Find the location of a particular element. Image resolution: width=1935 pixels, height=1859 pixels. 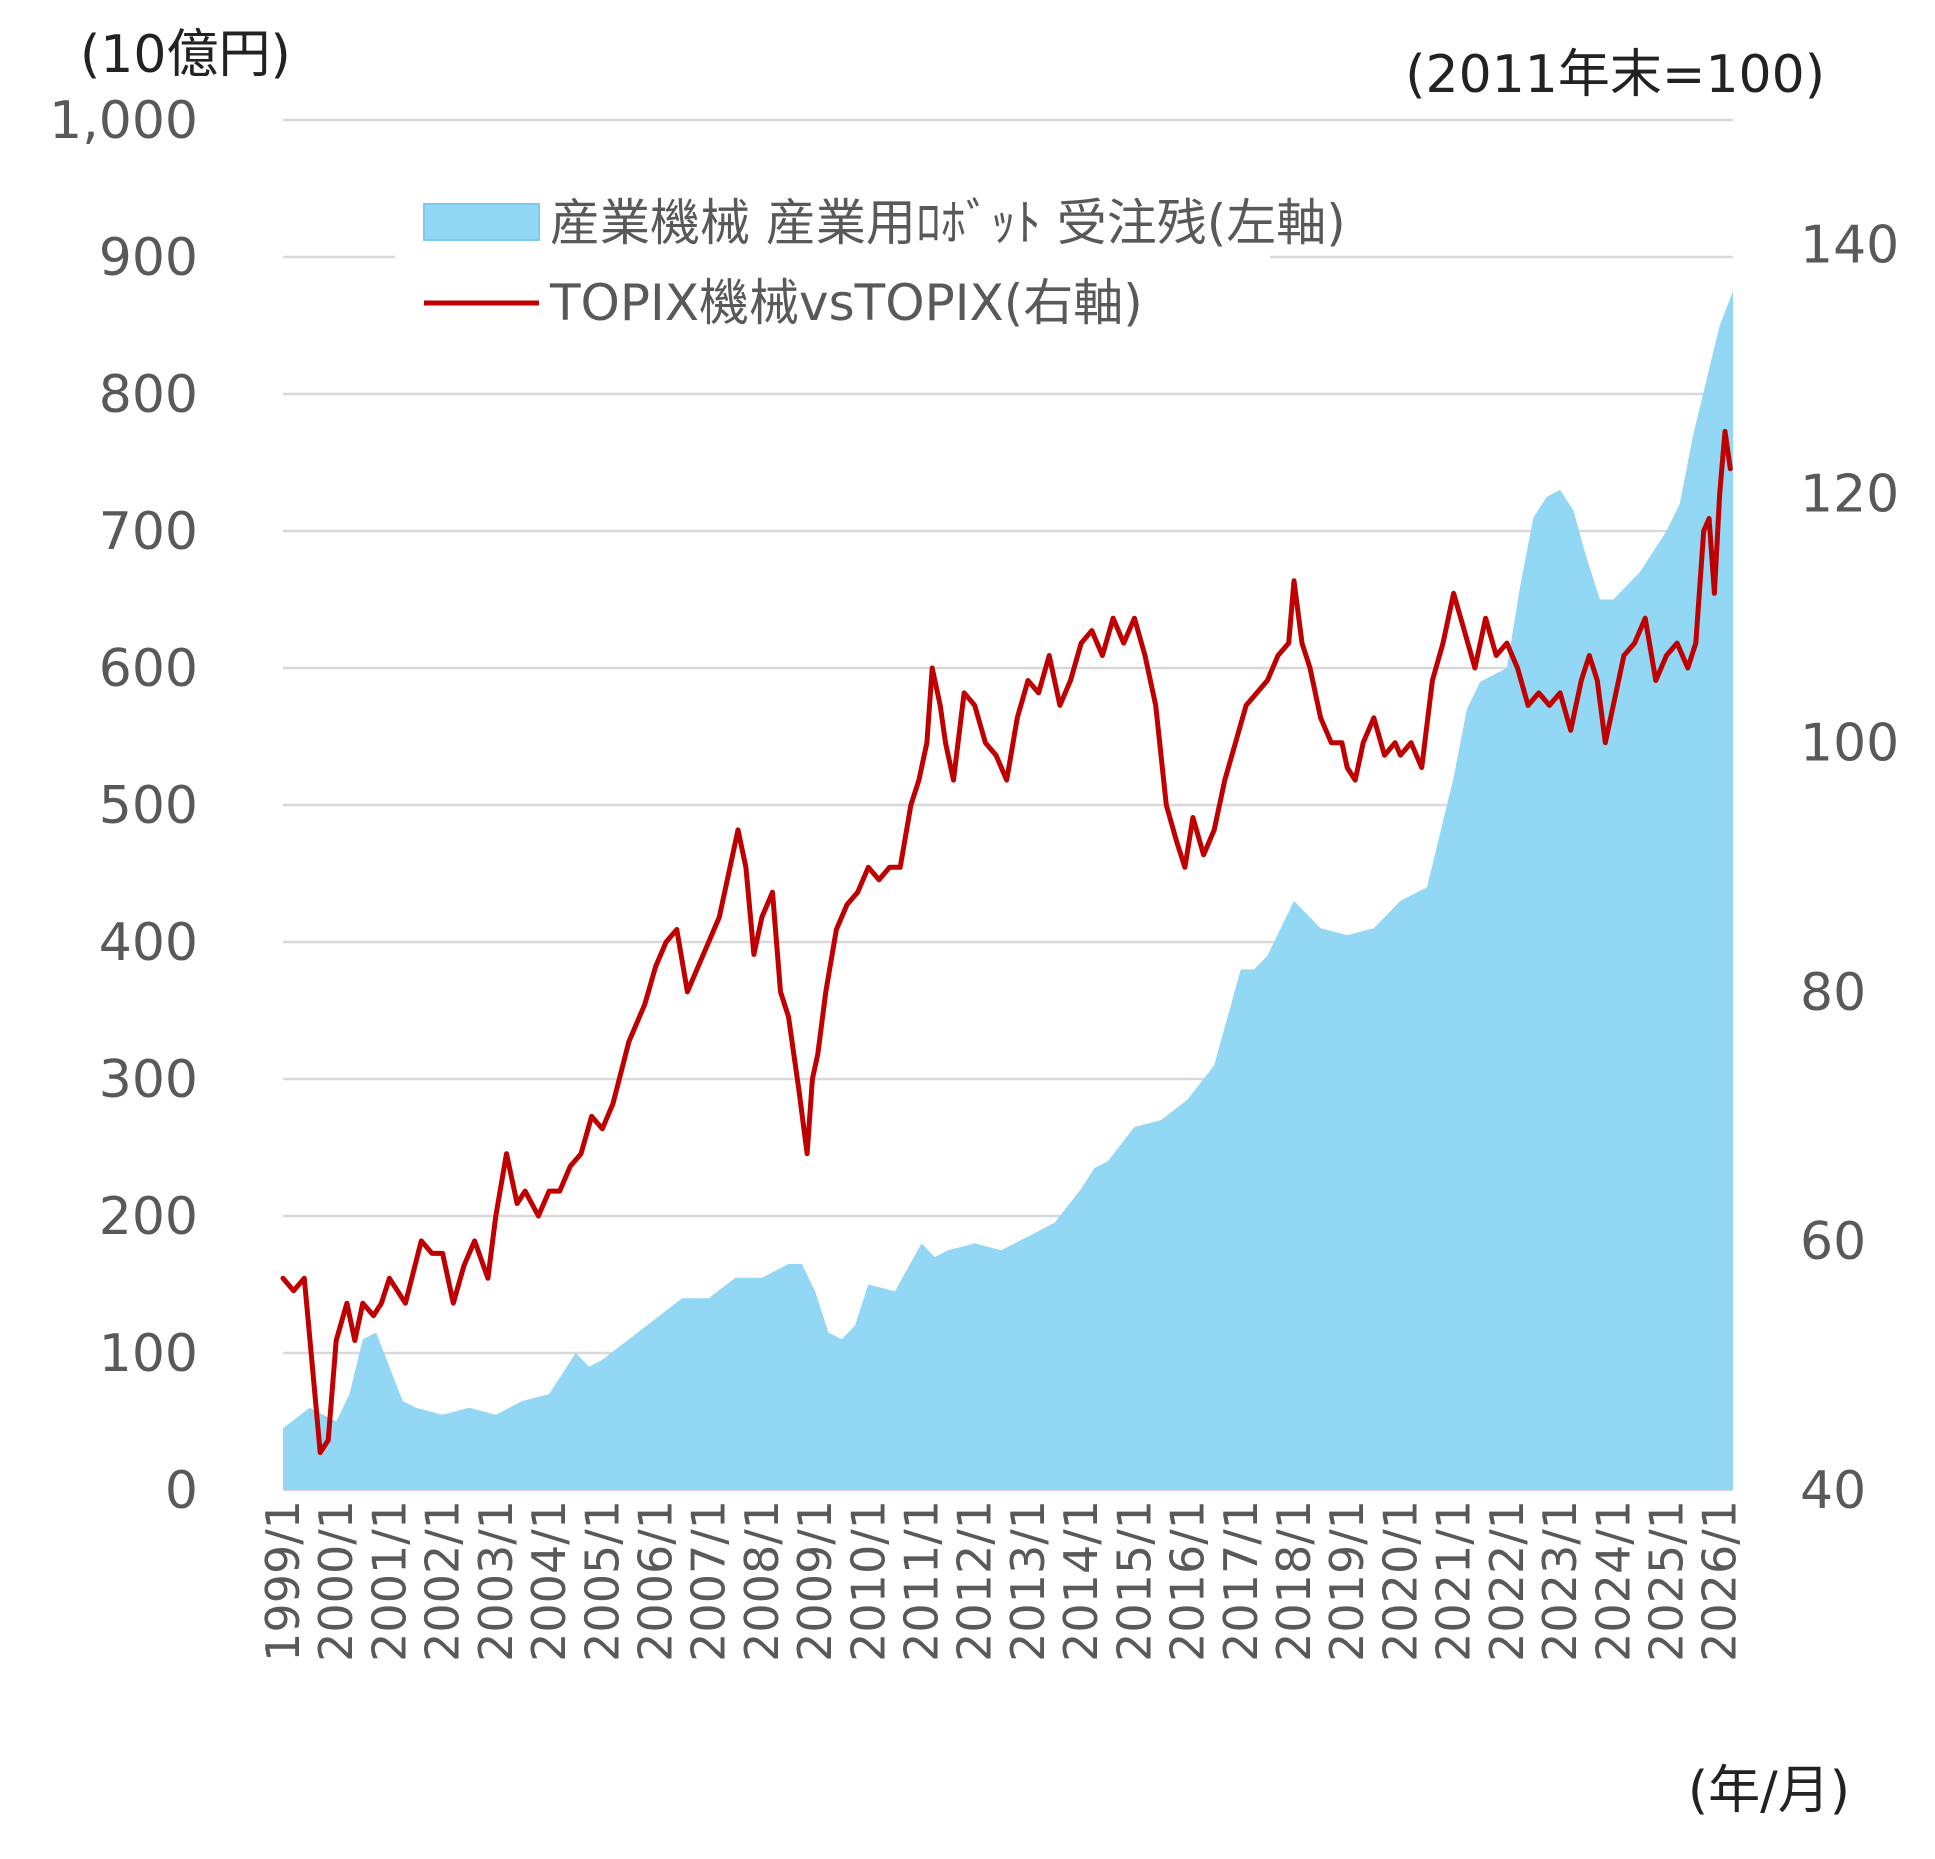

left-axis-ticks: 0 100 200 300 400 500 600 700 800 900 1,000 is located at coordinates (123, 806).